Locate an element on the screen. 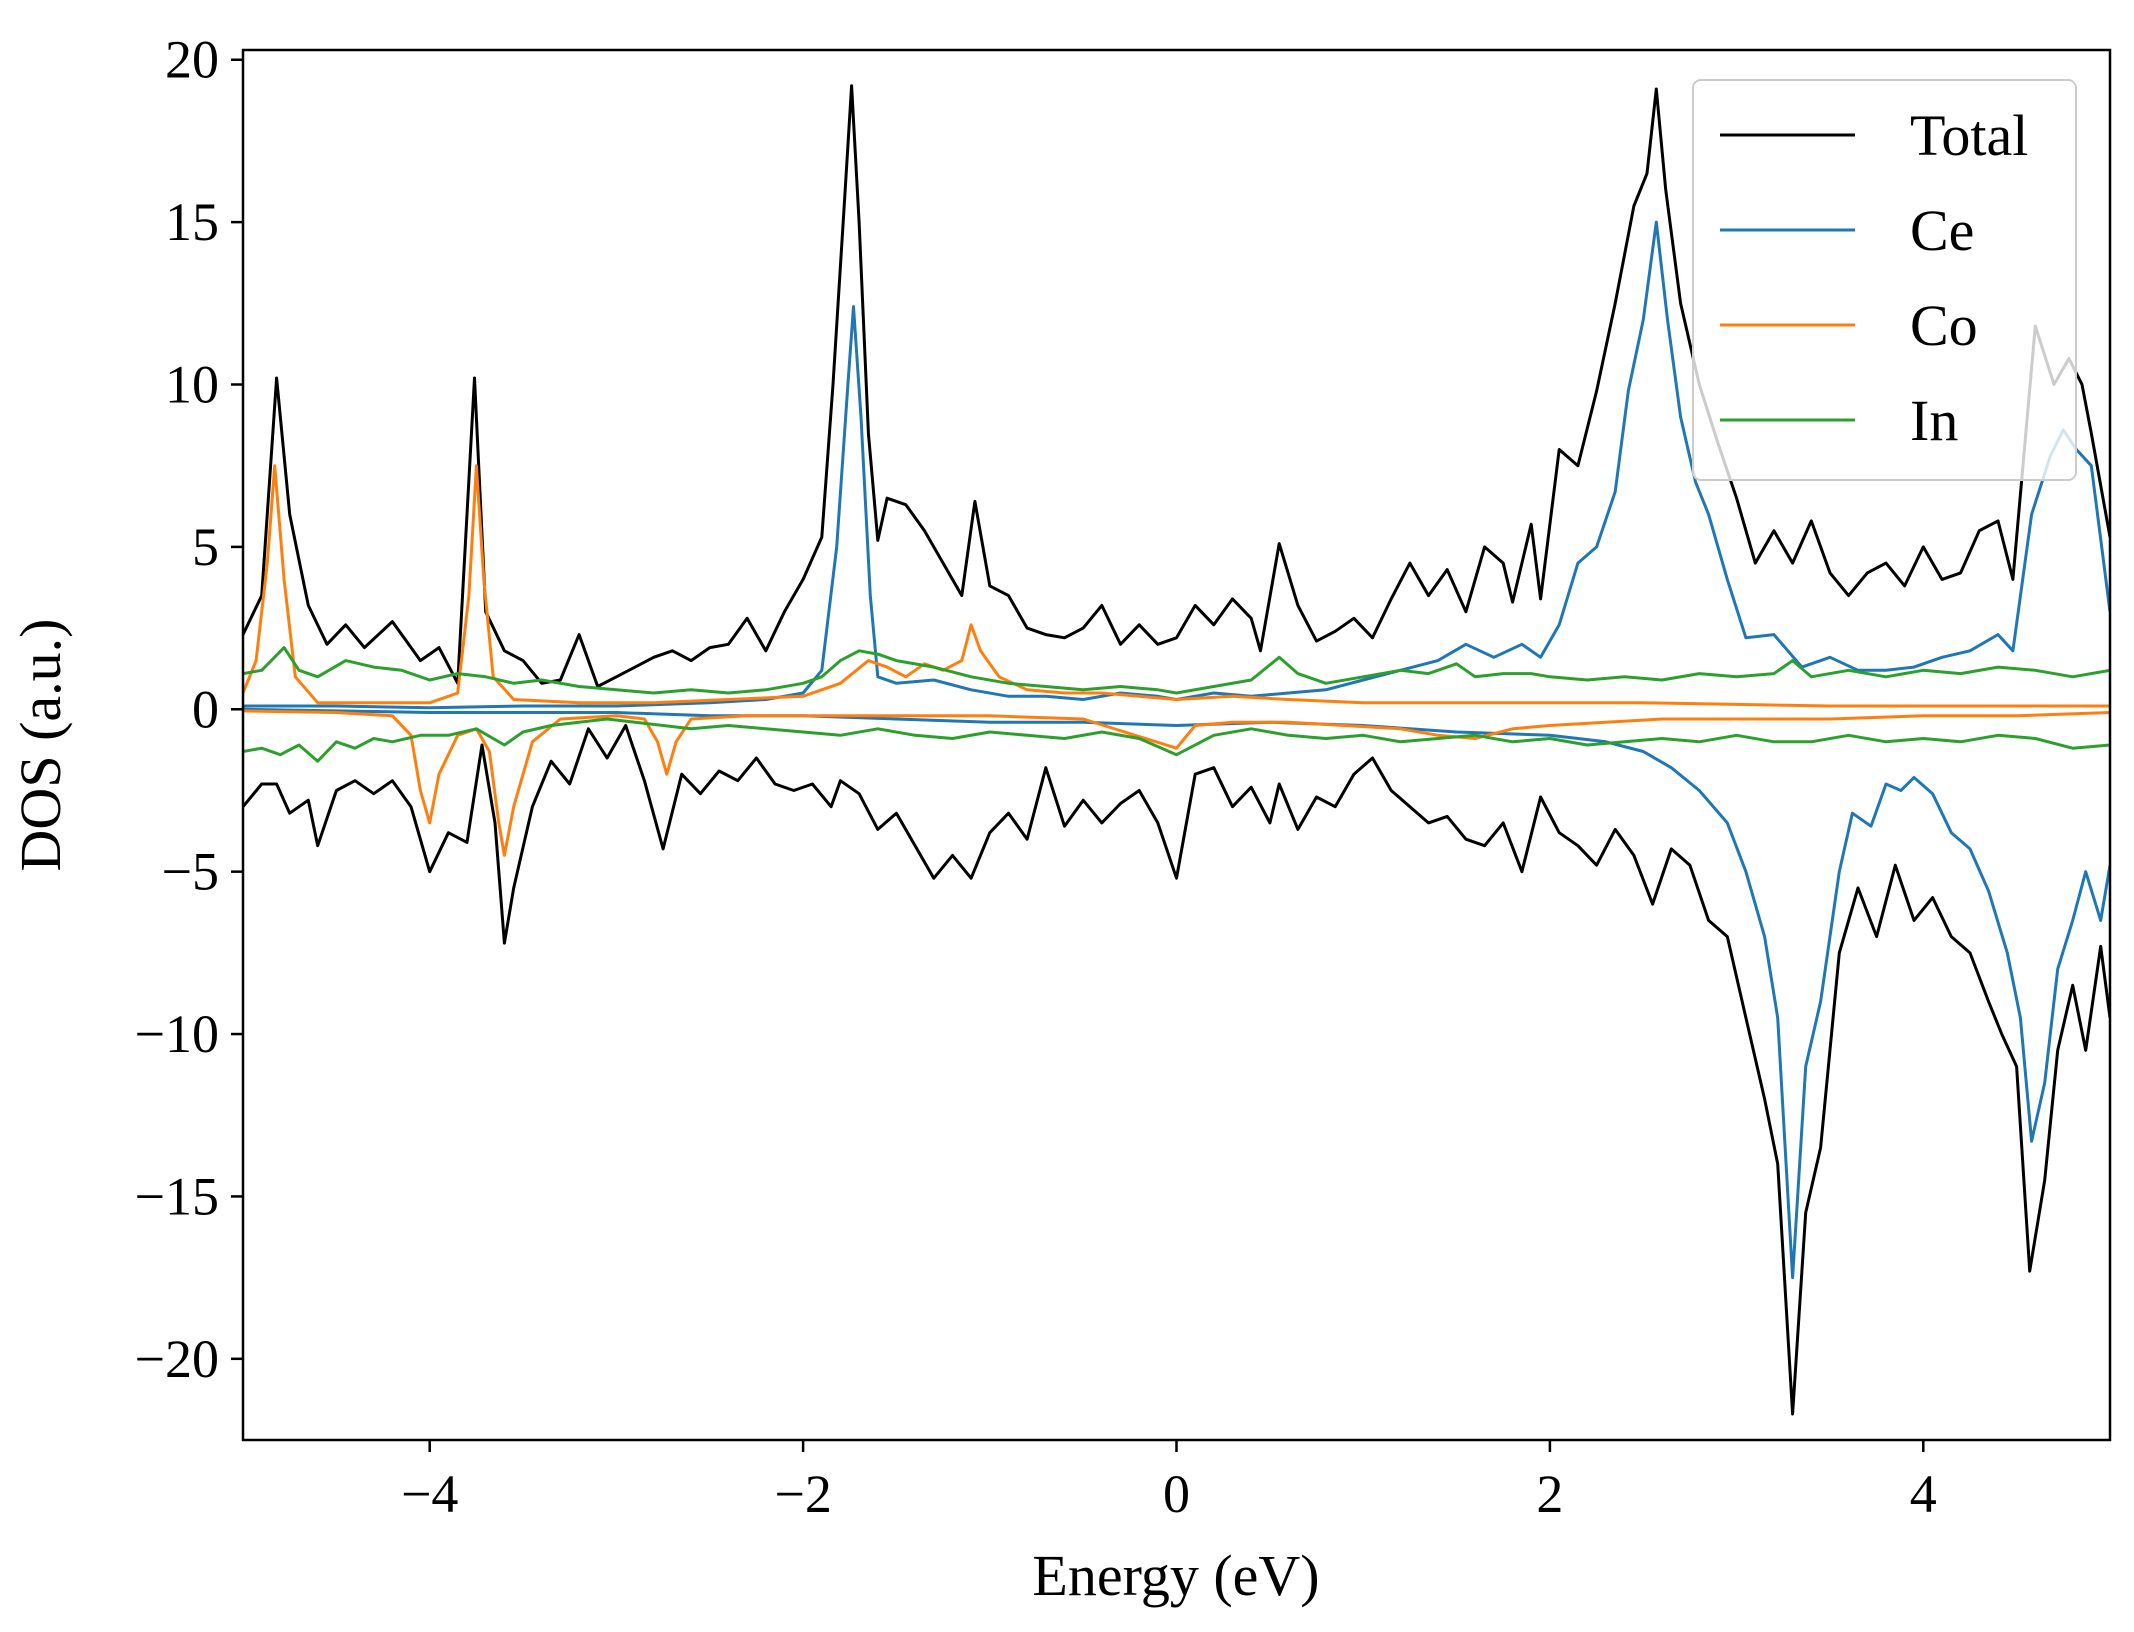  x-axis: −4 −2 0 2 4 is located at coordinates (1169, 1482).